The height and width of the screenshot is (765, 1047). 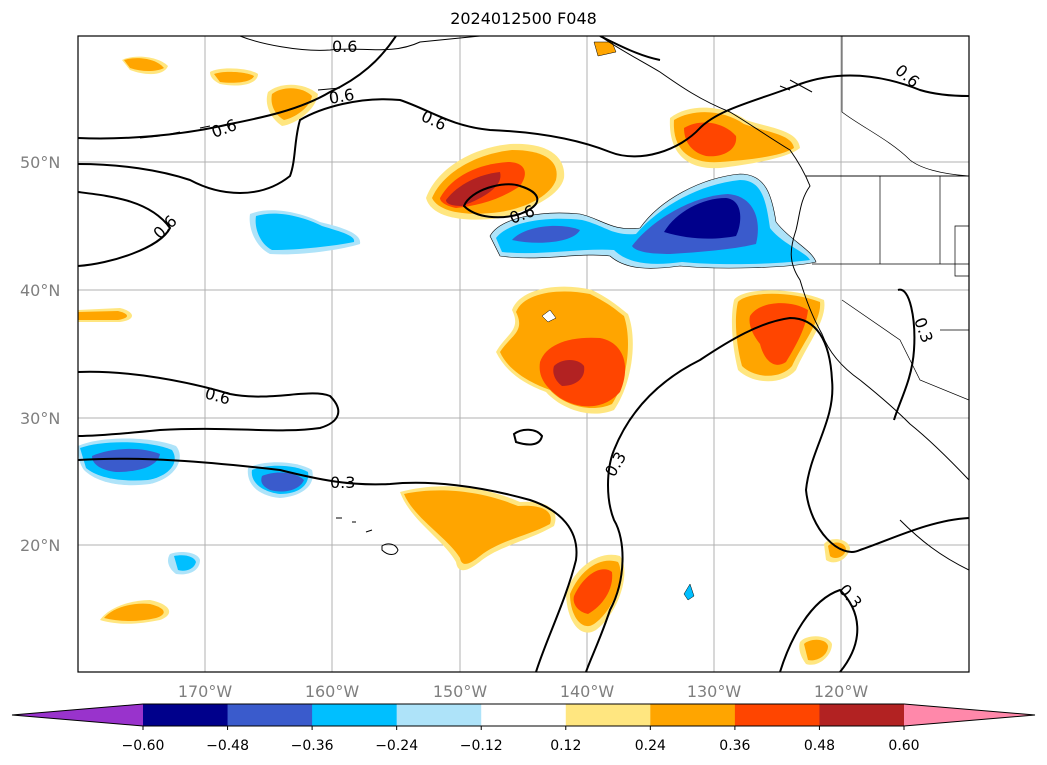 I want to click on colorbar-extend-high, so click(x=969, y=715).